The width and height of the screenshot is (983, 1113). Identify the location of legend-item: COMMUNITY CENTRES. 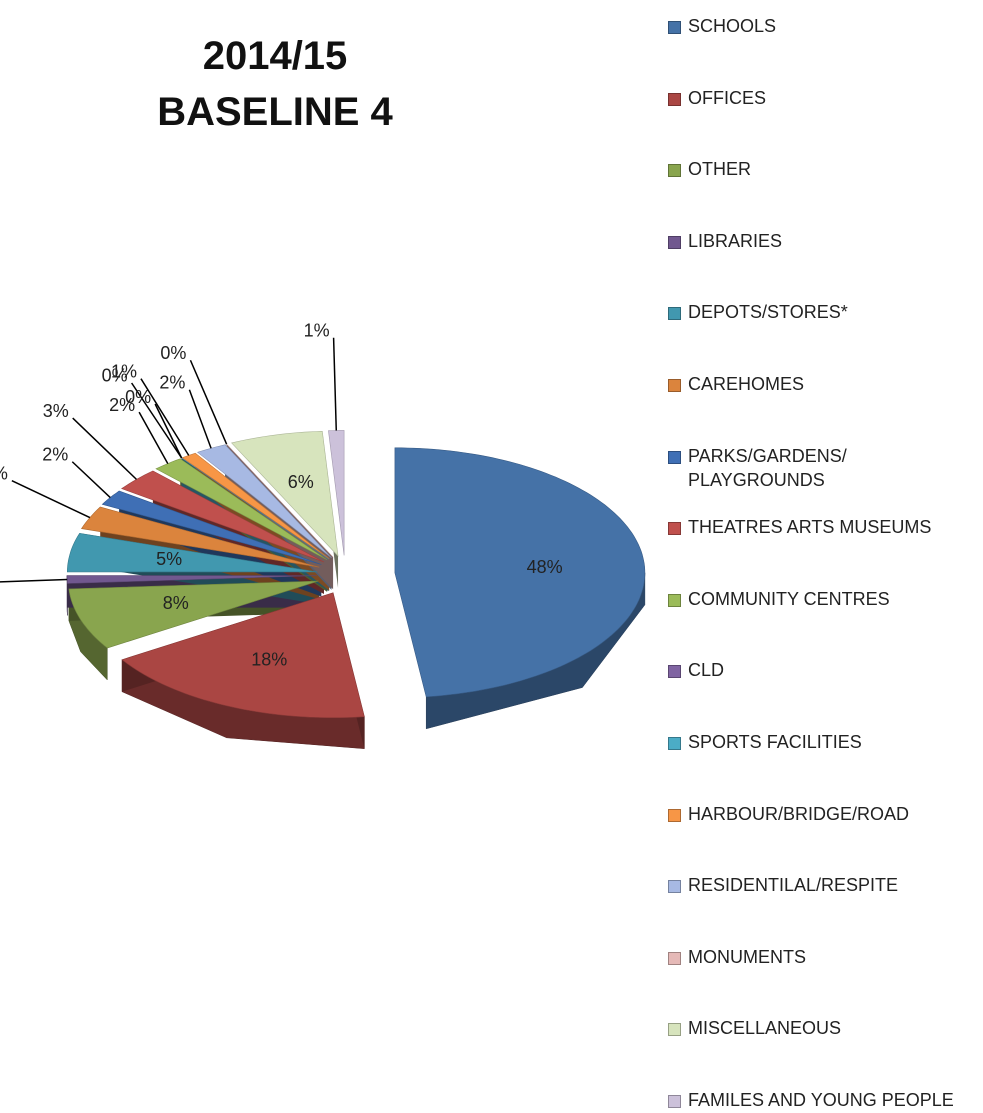
(825, 599).